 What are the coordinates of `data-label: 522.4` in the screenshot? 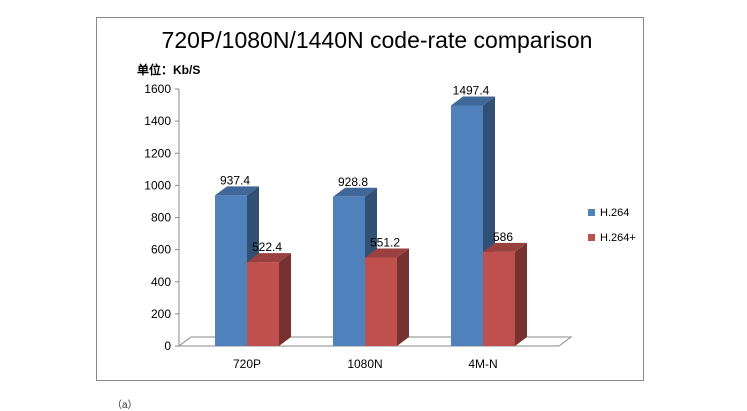 It's located at (267, 247).